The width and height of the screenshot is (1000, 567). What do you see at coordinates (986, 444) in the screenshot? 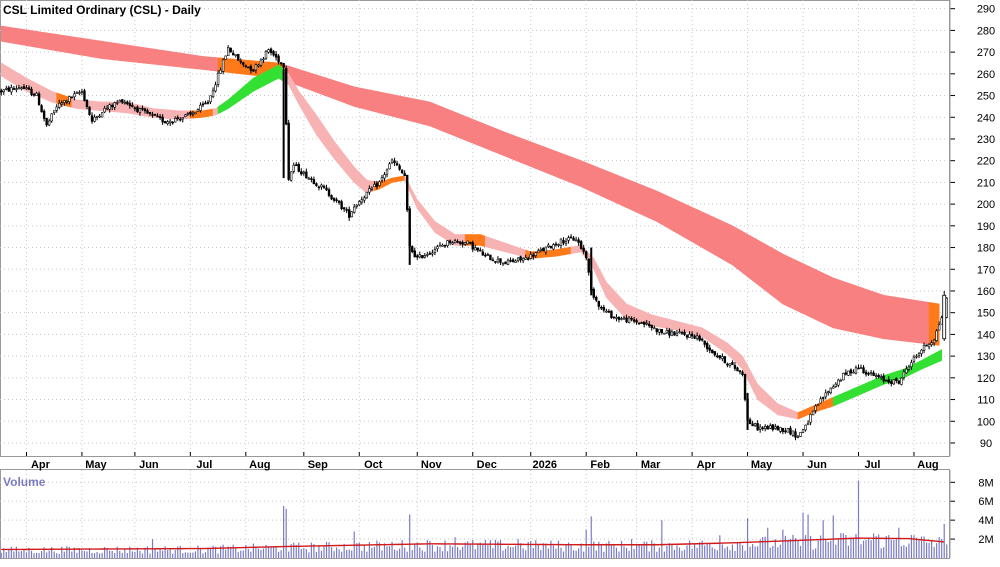
I see `price-tick-label: 90` at bounding box center [986, 444].